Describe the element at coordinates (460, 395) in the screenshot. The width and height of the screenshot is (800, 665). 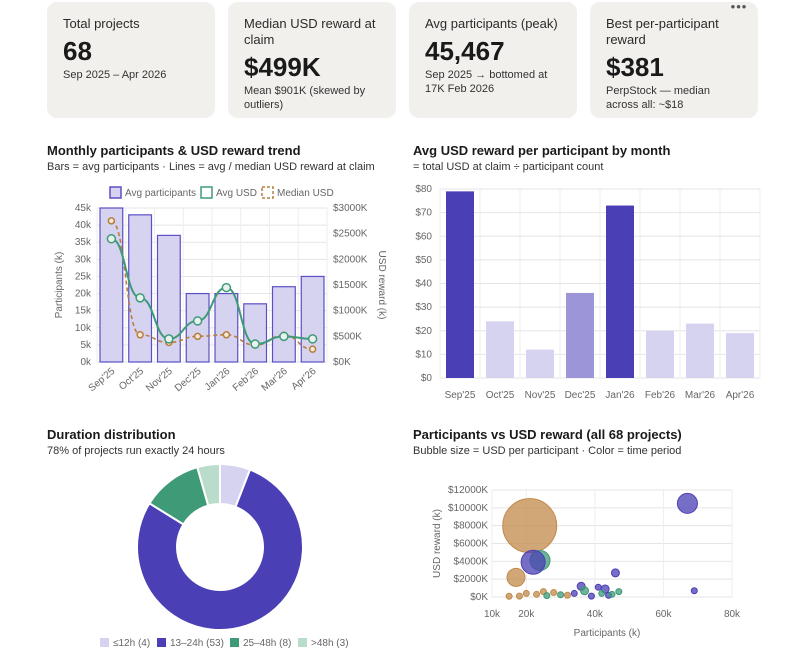
I see `x-tick-label: Sep'25` at that location.